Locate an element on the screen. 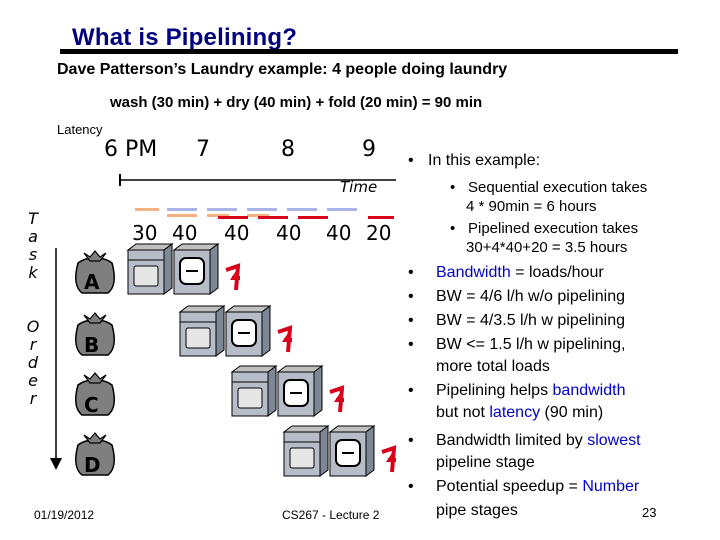  bullet-continuation: pipeline stage is located at coordinates (485, 462).